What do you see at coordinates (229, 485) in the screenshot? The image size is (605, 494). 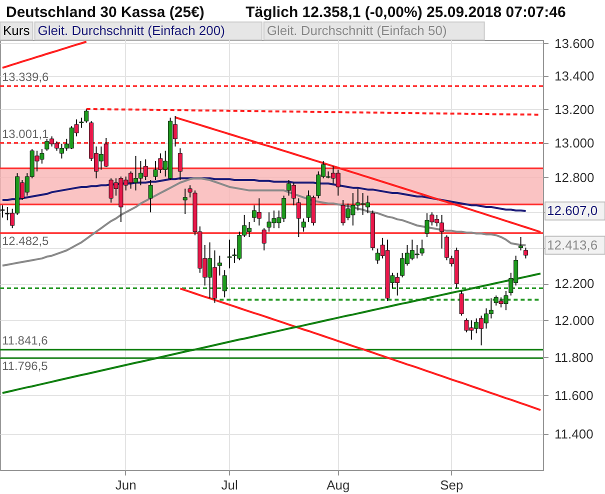 I see `x-tick-label: Jul` at bounding box center [229, 485].